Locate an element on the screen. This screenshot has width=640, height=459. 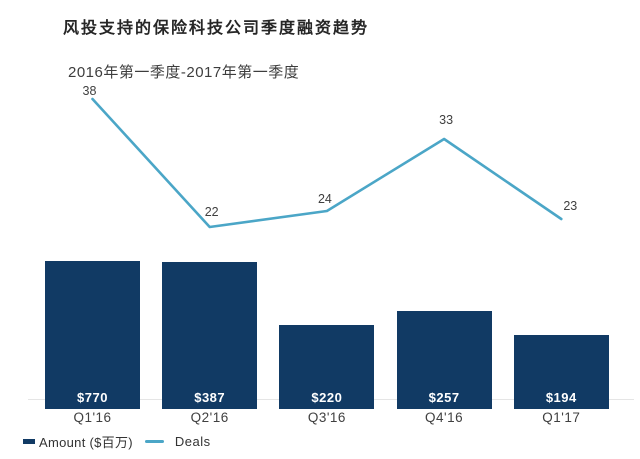
bar-value-label: $770 is located at coordinates (92, 397).